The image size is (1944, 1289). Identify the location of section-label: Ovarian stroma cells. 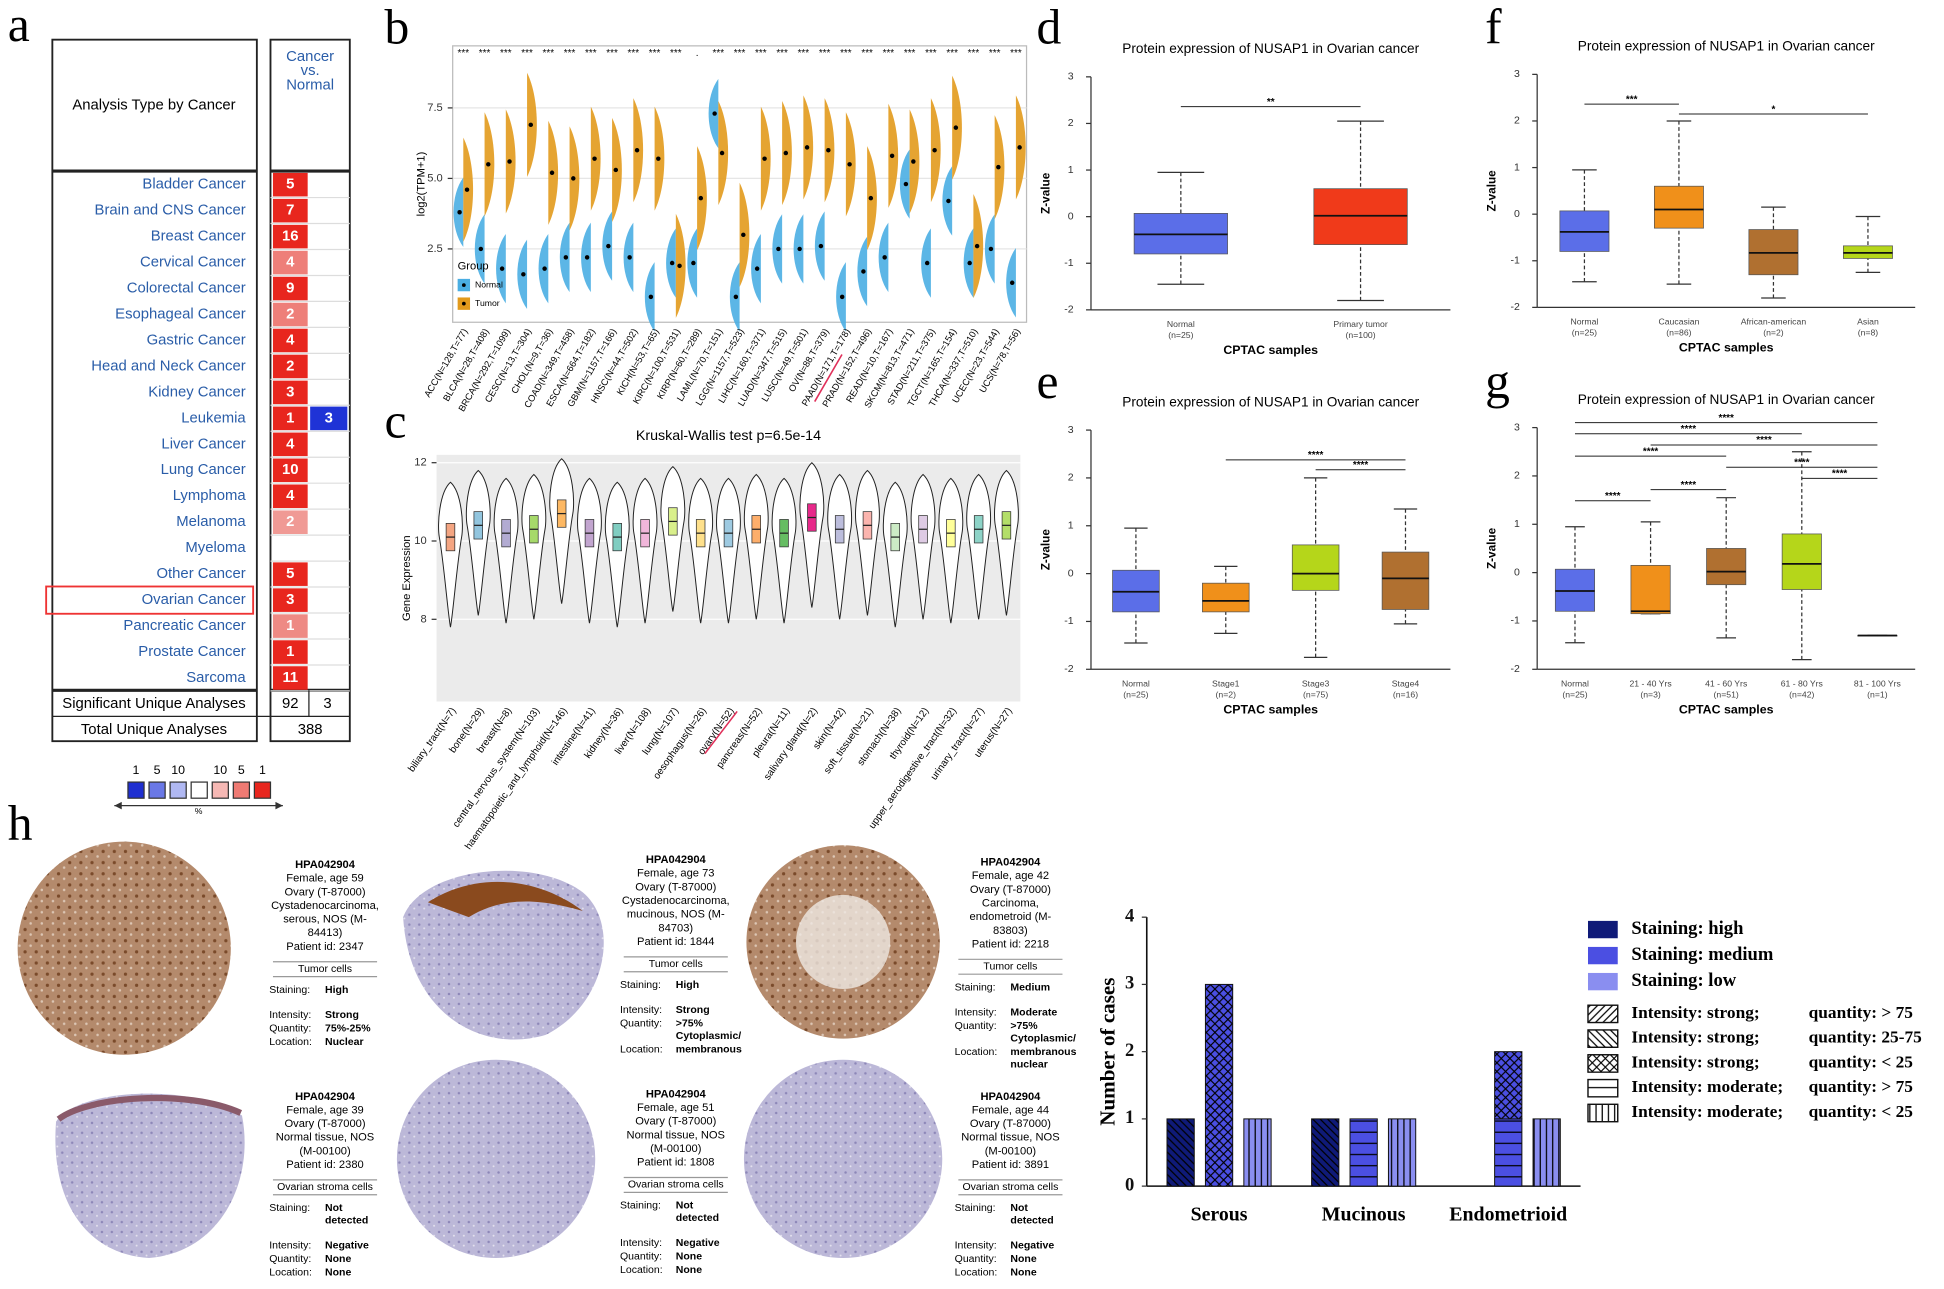
(676, 1185).